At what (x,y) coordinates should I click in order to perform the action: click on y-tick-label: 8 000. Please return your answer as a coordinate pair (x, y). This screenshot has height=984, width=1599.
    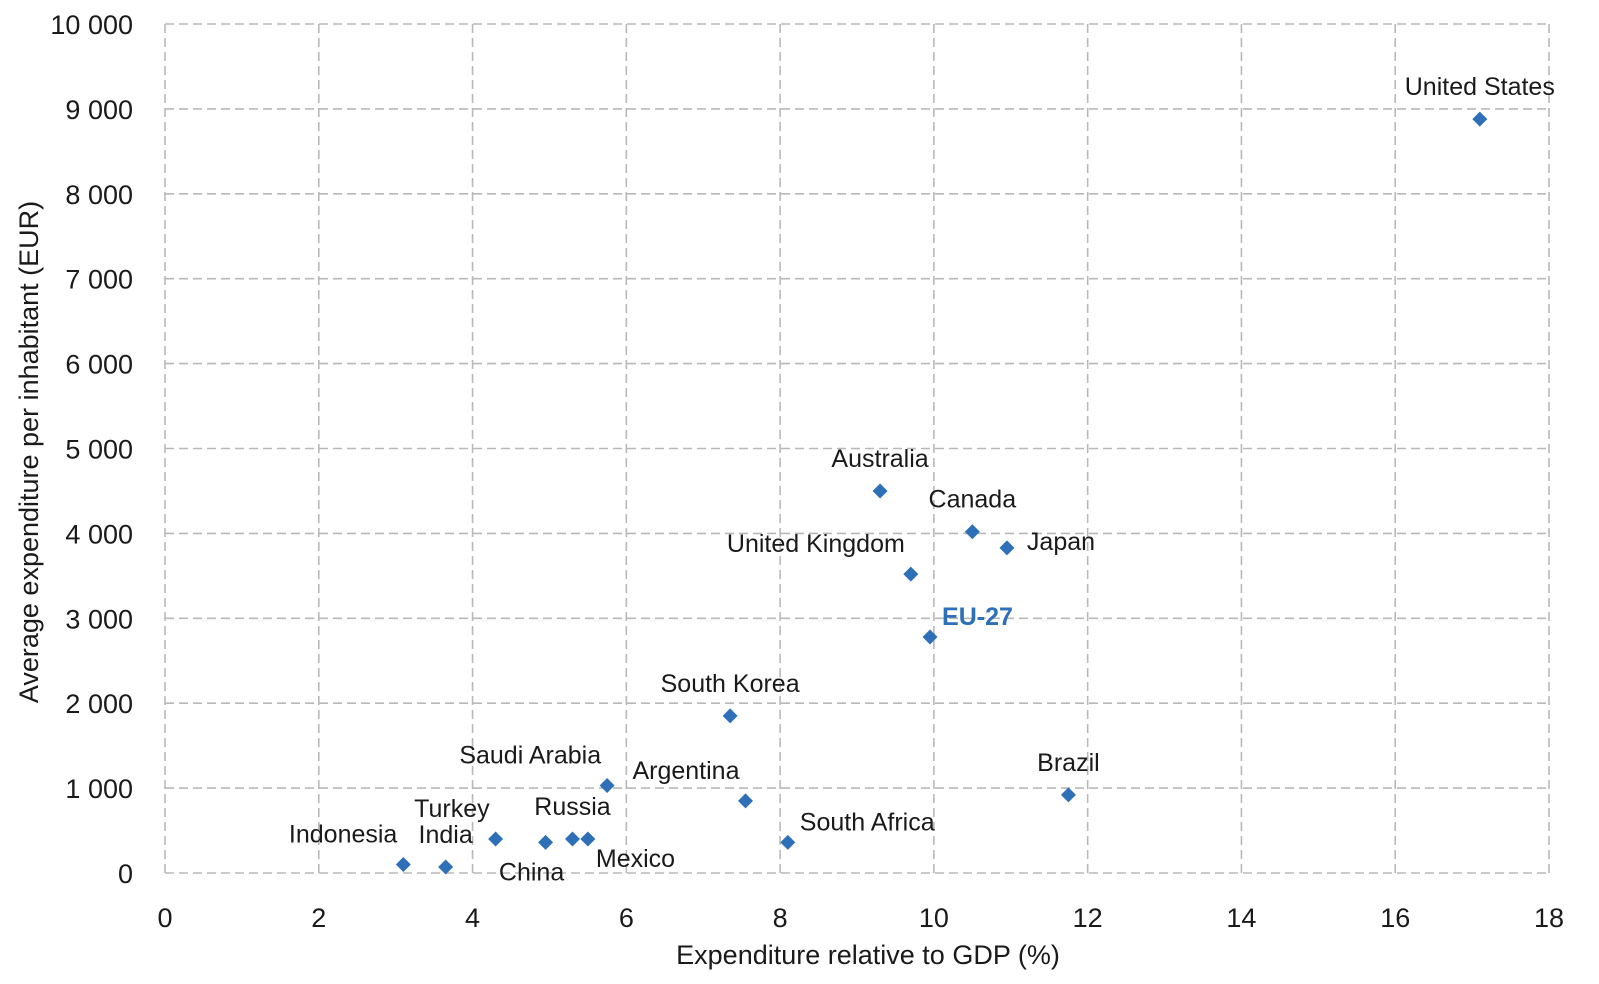
    Looking at the image, I should click on (99, 195).